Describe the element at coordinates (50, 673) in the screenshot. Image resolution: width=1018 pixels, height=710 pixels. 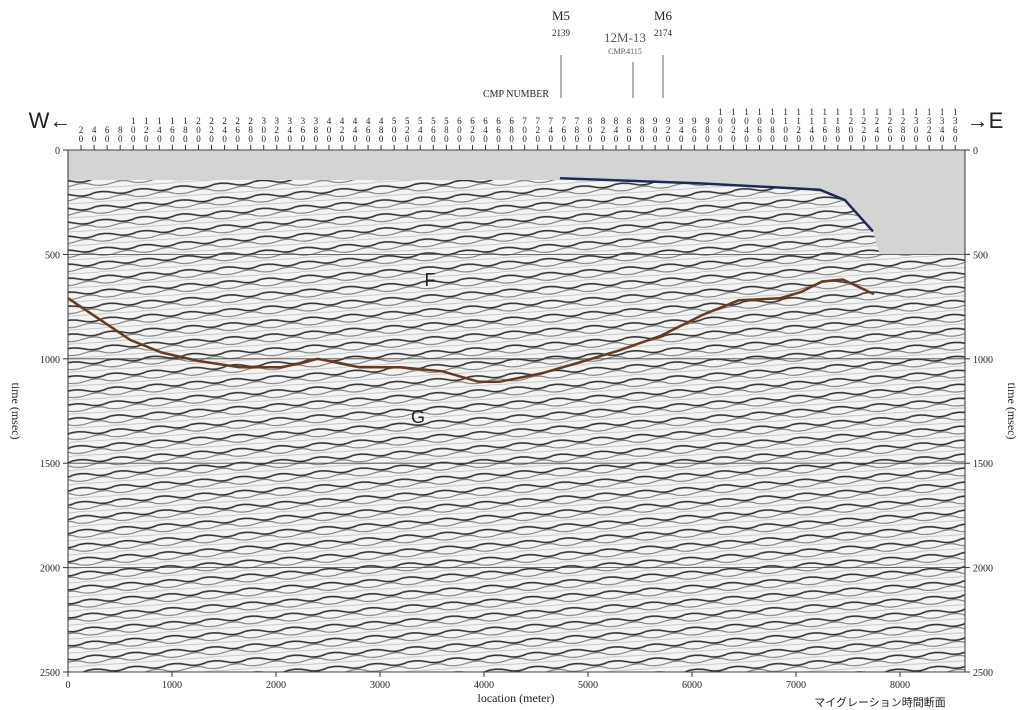
I see `y-tick-label: 2500` at that location.